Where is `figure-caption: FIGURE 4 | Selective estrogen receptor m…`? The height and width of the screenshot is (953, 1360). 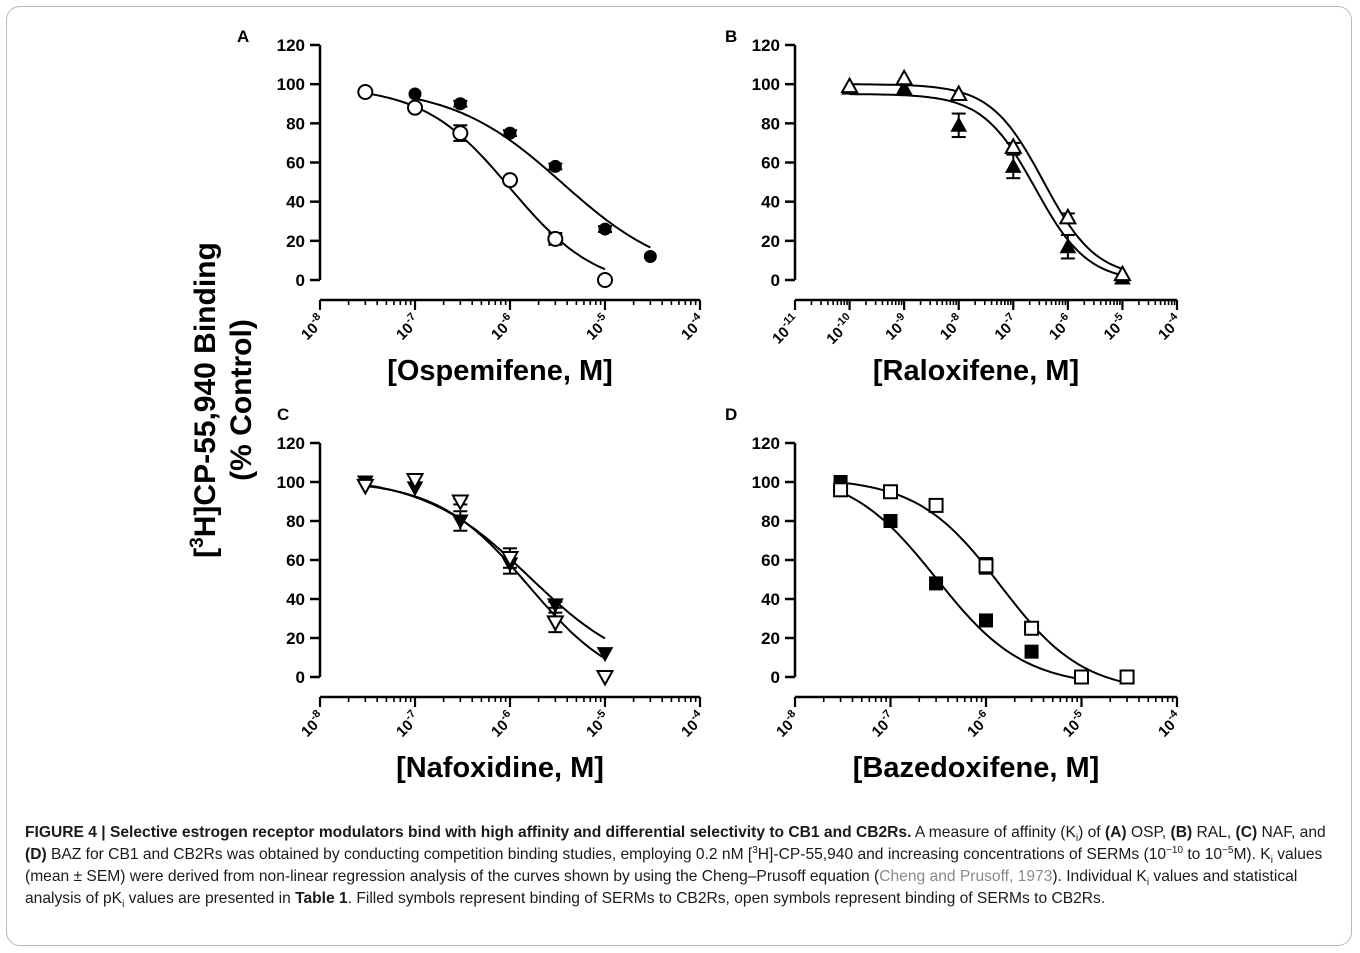 figure-caption: FIGURE 4 | Selective estrogen receptor m… is located at coordinates (680, 866).